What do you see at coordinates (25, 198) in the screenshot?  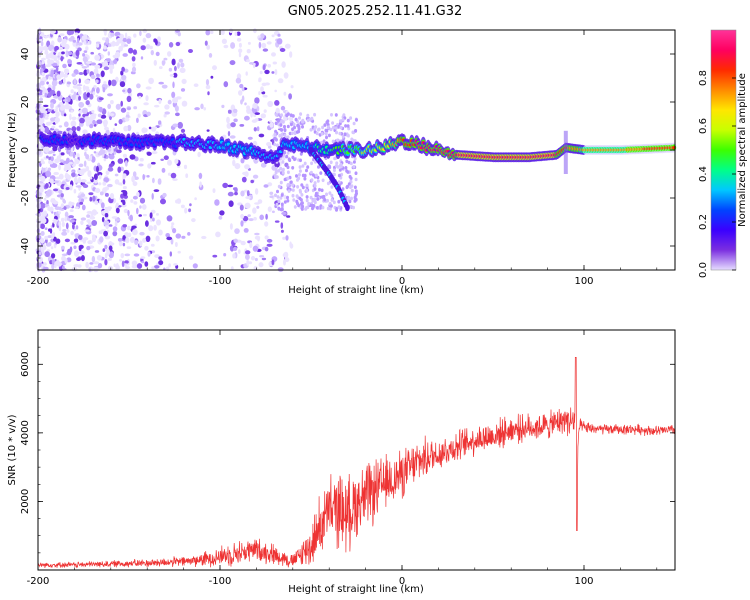 I see `y-tick-label: -20` at bounding box center [25, 198].